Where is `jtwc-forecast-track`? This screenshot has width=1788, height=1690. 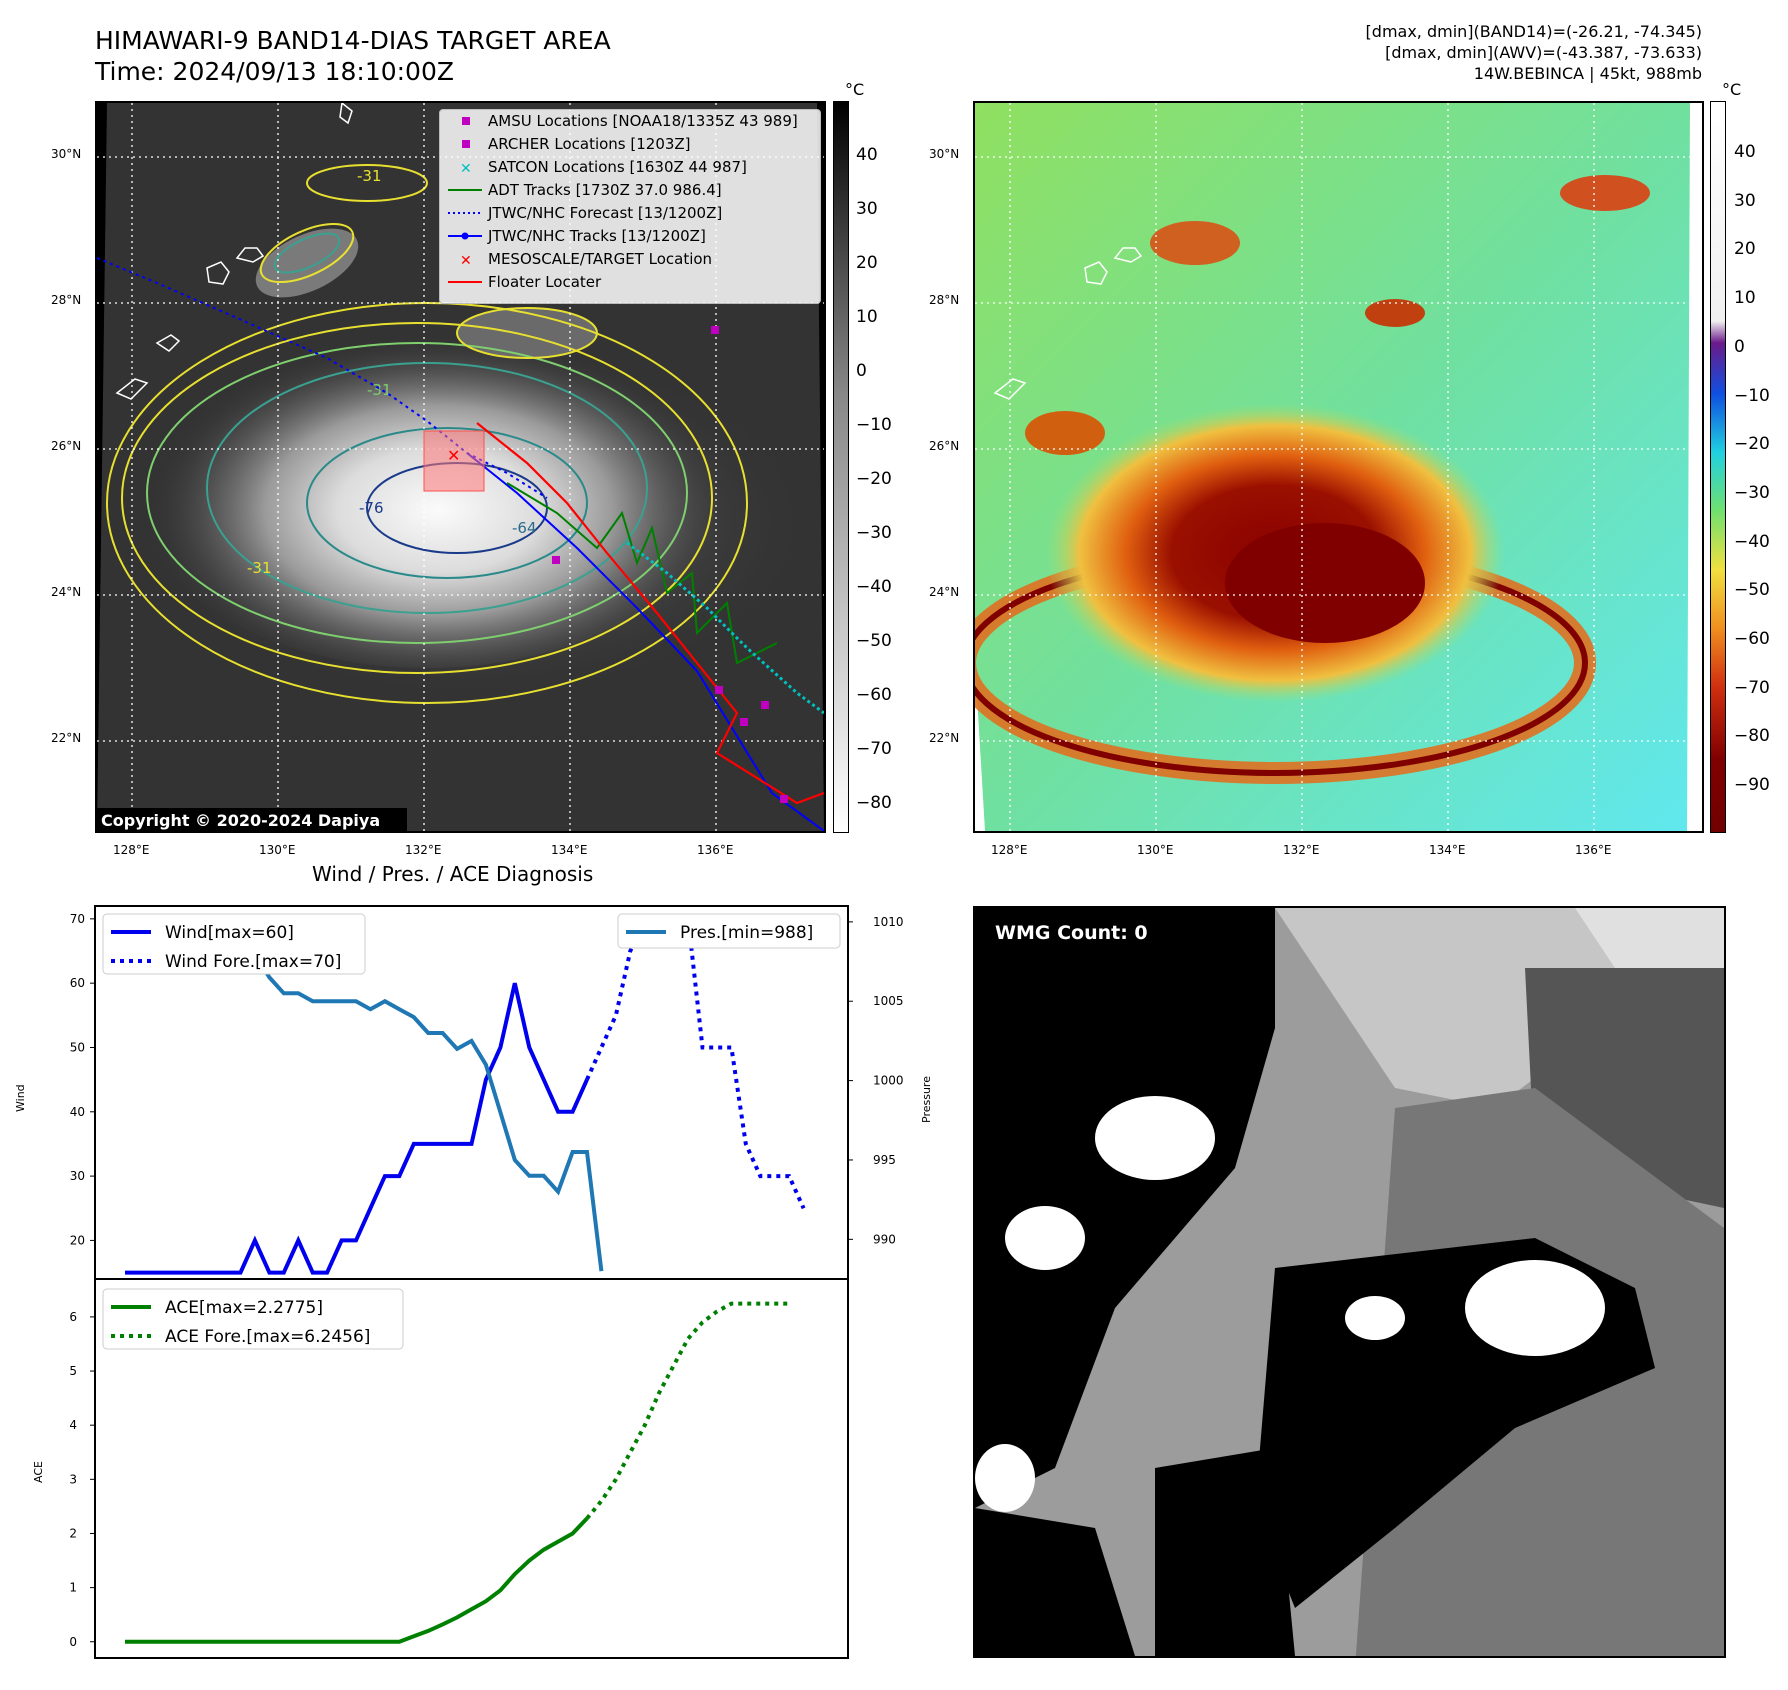
jtwc-forecast-track is located at coordinates (322, 378).